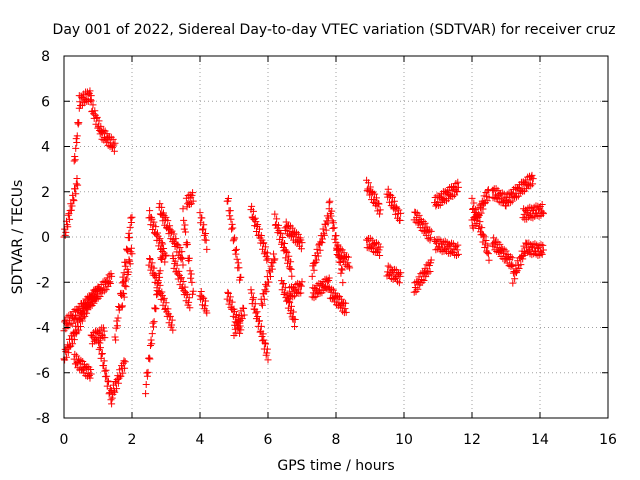  What do you see at coordinates (132, 440) in the screenshot?
I see `x-tick-label: 2` at bounding box center [132, 440].